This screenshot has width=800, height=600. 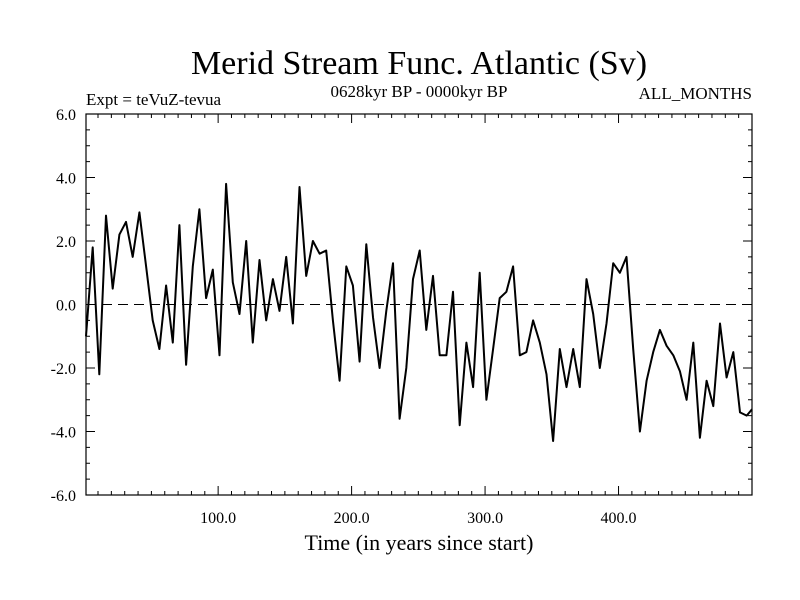 I want to click on x-tick-label: 100.0, so click(x=218, y=518).